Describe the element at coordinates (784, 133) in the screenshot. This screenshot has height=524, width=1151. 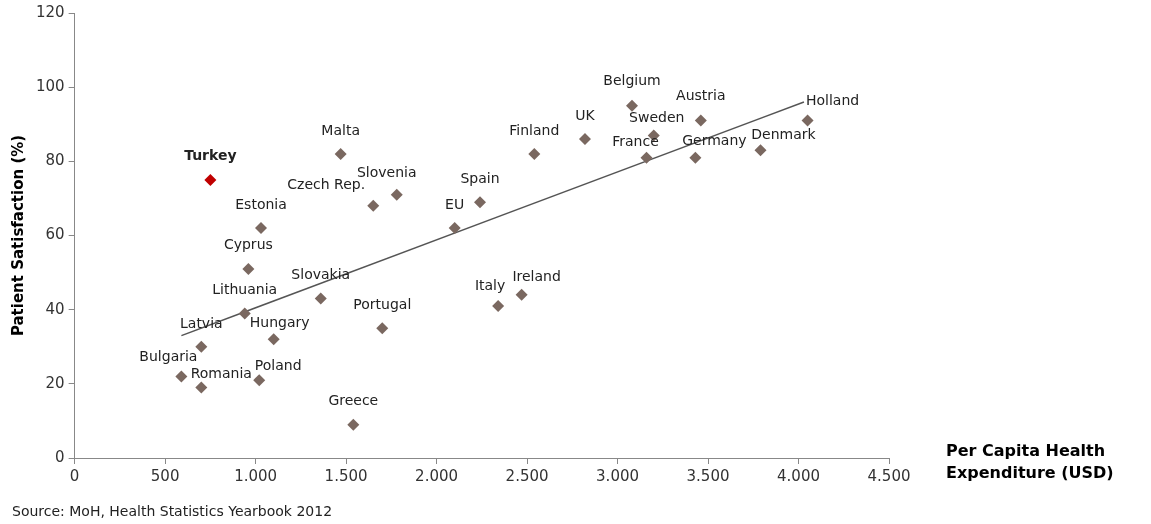
I see `annotation: Denmark` at that location.